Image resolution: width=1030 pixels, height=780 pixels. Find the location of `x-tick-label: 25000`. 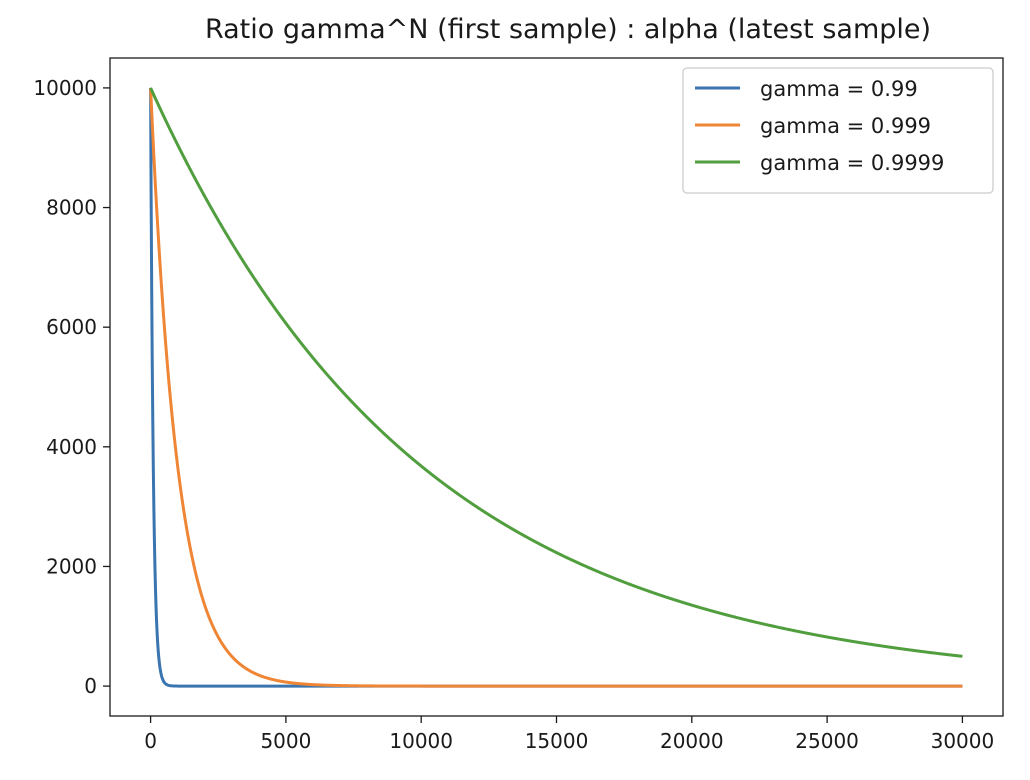

x-tick-label: 25000 is located at coordinates (827, 741).